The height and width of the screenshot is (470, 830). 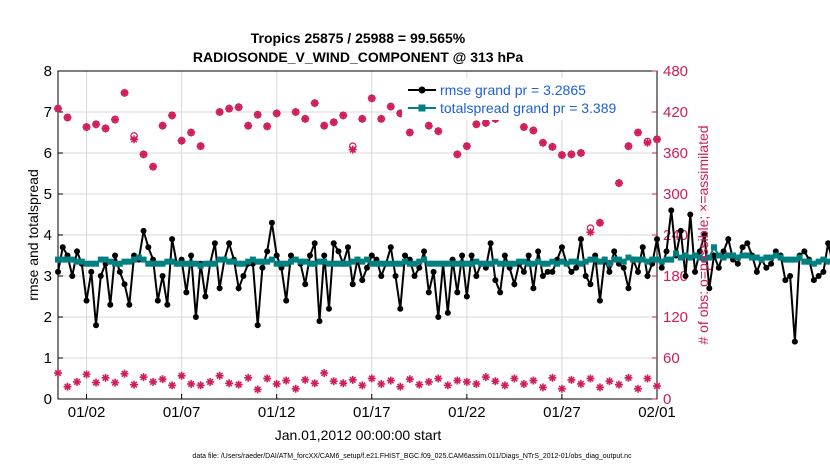 I want to click on y-tick-label: 7, so click(x=48, y=112).